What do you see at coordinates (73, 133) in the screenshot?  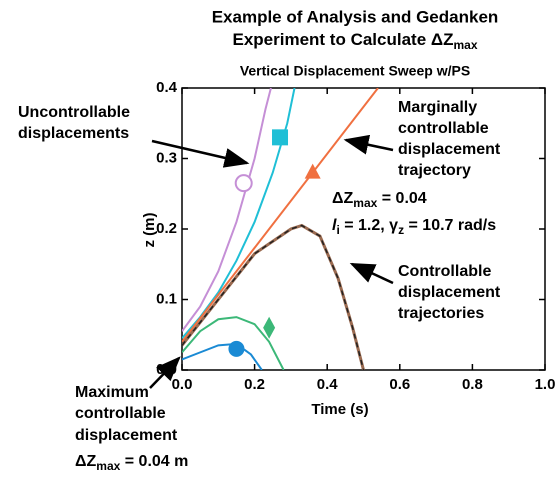 I see `annotation: displacements` at bounding box center [73, 133].